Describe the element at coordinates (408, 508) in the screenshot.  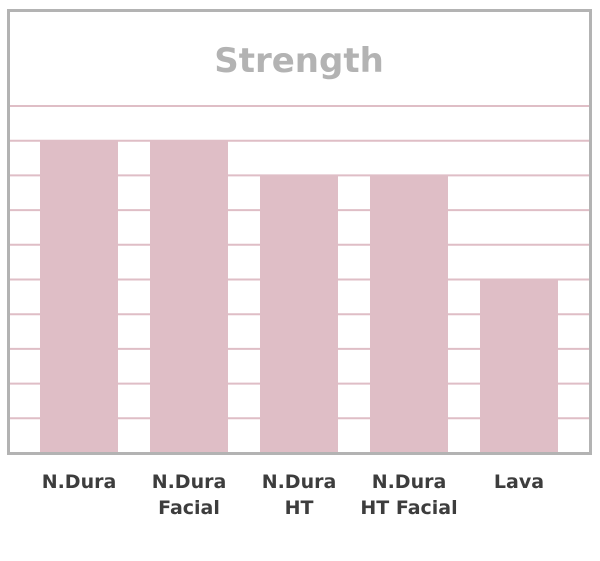
I see `x-tick-label-line: HT Facial` at that location.